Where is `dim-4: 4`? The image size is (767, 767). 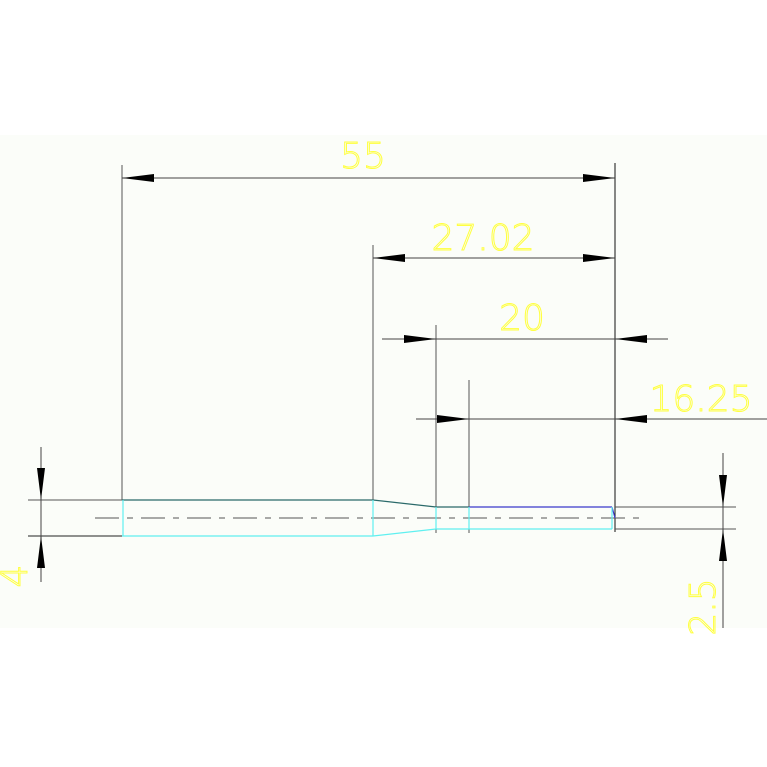 dim-4: 4 is located at coordinates (18, 576).